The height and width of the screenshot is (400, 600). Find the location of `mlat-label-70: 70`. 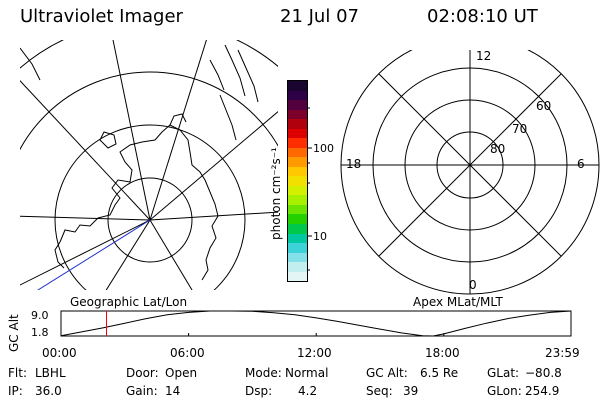

mlat-label-70: 70 is located at coordinates (520, 129).